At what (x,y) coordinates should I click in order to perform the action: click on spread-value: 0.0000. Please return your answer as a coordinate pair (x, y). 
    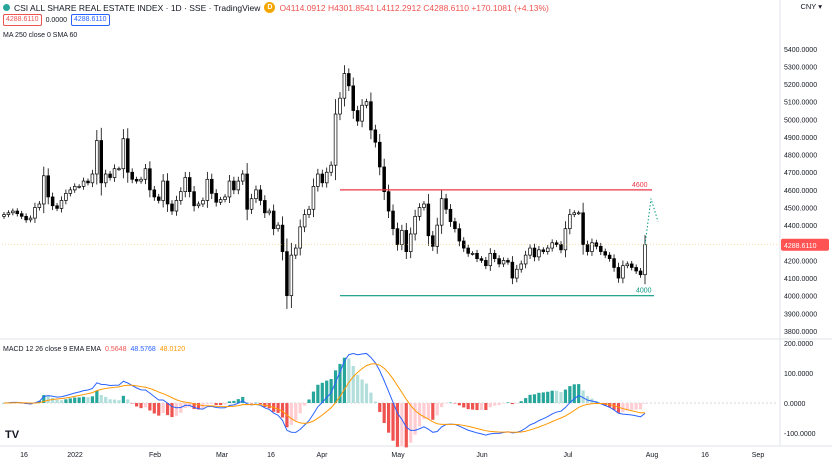
    Looking at the image, I should click on (56, 20).